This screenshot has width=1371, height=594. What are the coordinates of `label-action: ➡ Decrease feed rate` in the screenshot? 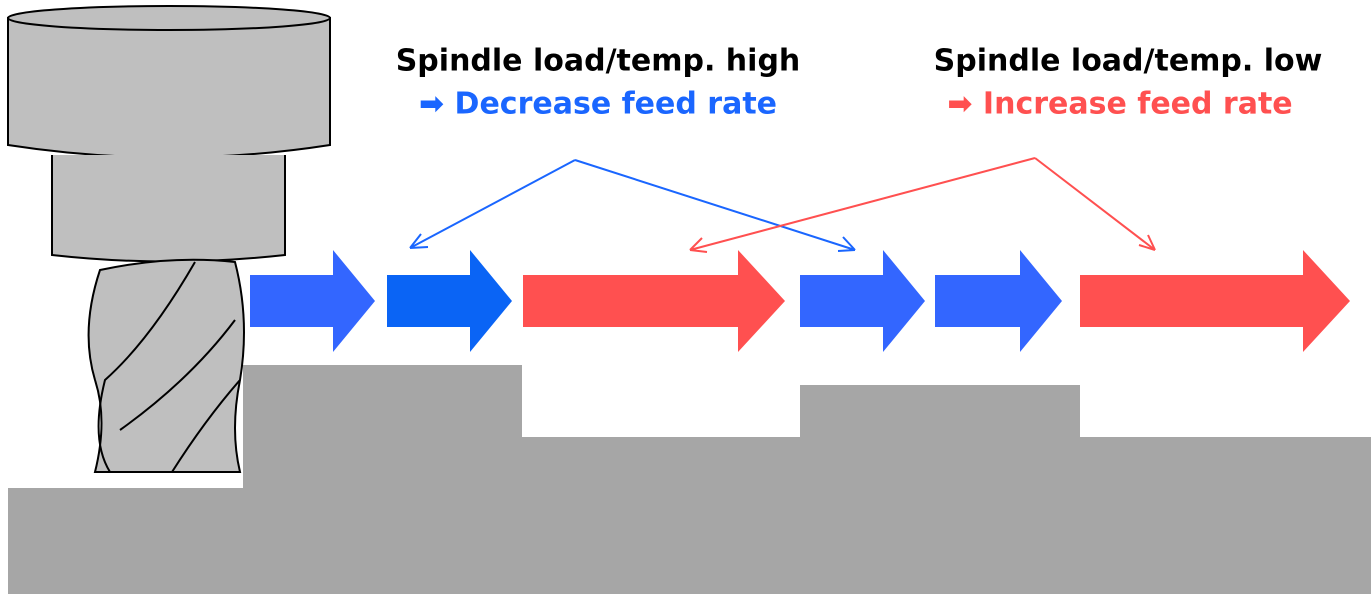 It's located at (598, 104).